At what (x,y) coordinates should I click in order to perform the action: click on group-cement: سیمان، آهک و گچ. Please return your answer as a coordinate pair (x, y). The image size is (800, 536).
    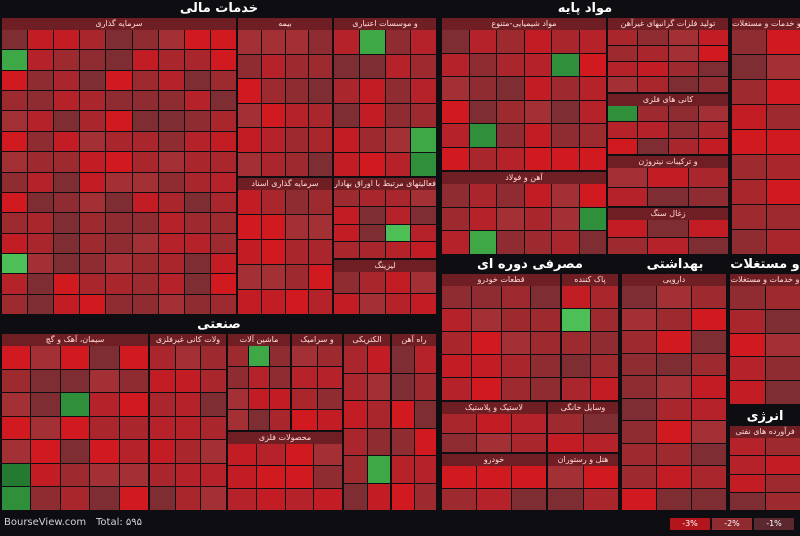
    Looking at the image, I should click on (75, 422).